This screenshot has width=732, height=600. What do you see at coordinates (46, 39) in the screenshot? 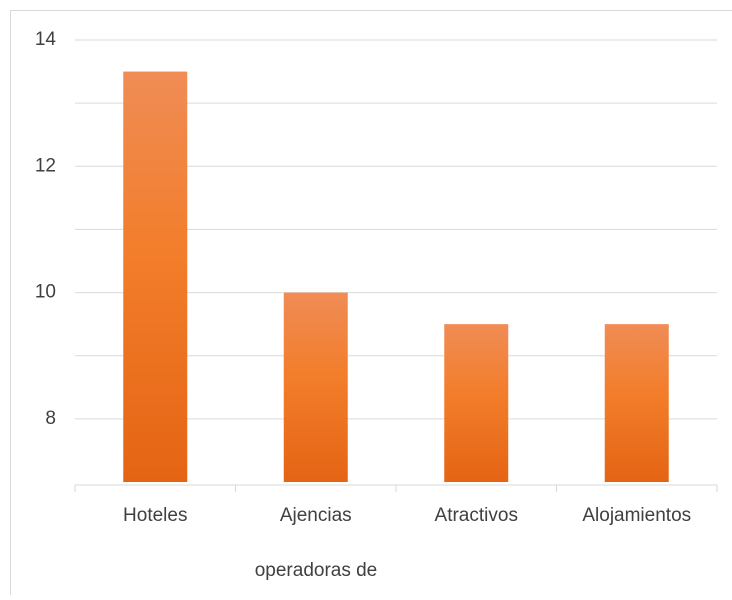
I see `y-tick-label: 14` at bounding box center [46, 39].